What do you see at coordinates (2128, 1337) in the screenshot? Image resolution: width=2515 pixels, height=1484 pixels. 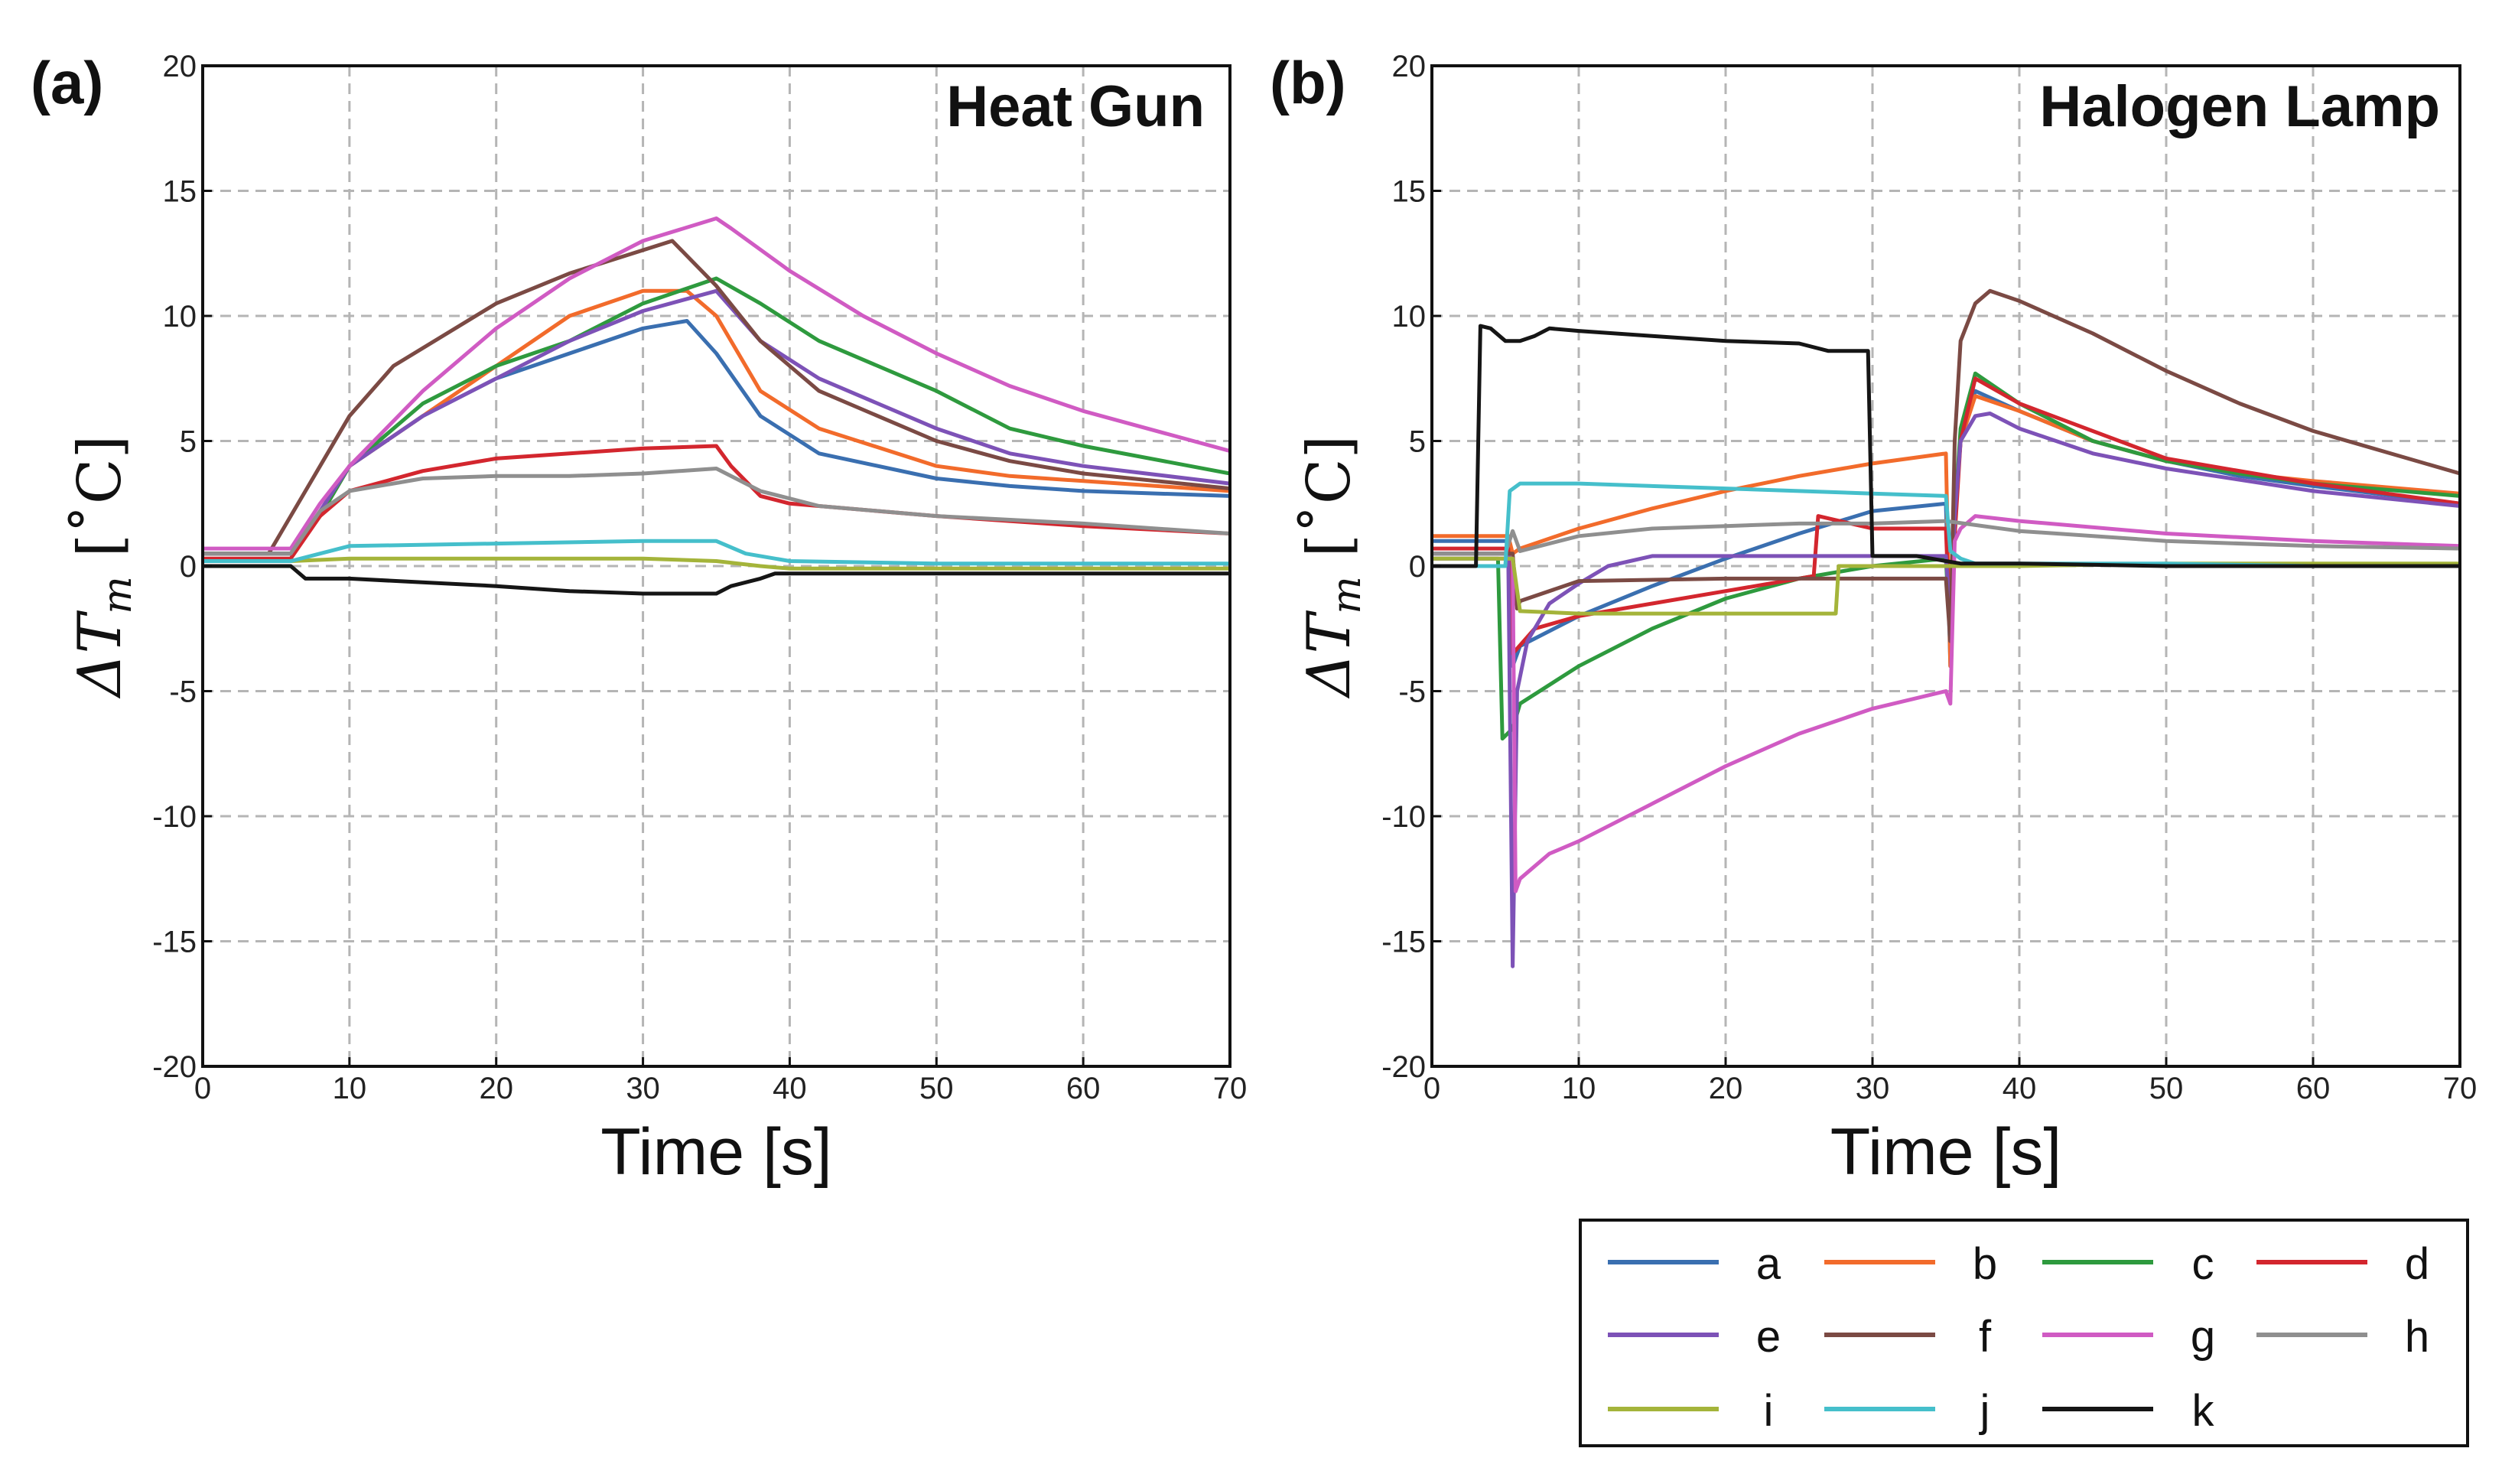 I see `legend-item-g: g` at bounding box center [2128, 1337].